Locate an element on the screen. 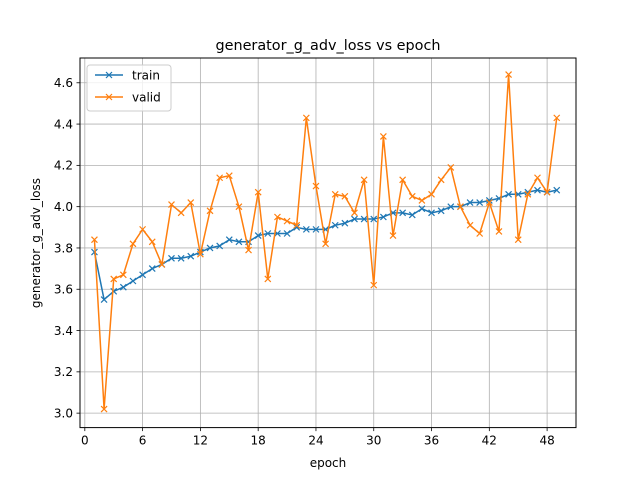 This screenshot has height=484, width=640. y-tick-label: 4.2 is located at coordinates (63, 166).